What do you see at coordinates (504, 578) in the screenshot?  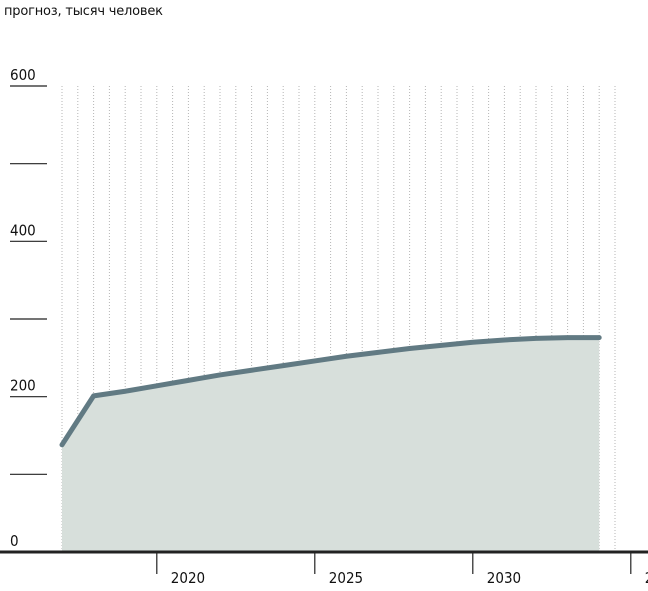 I see `x-tick-label: 2030` at bounding box center [504, 578].